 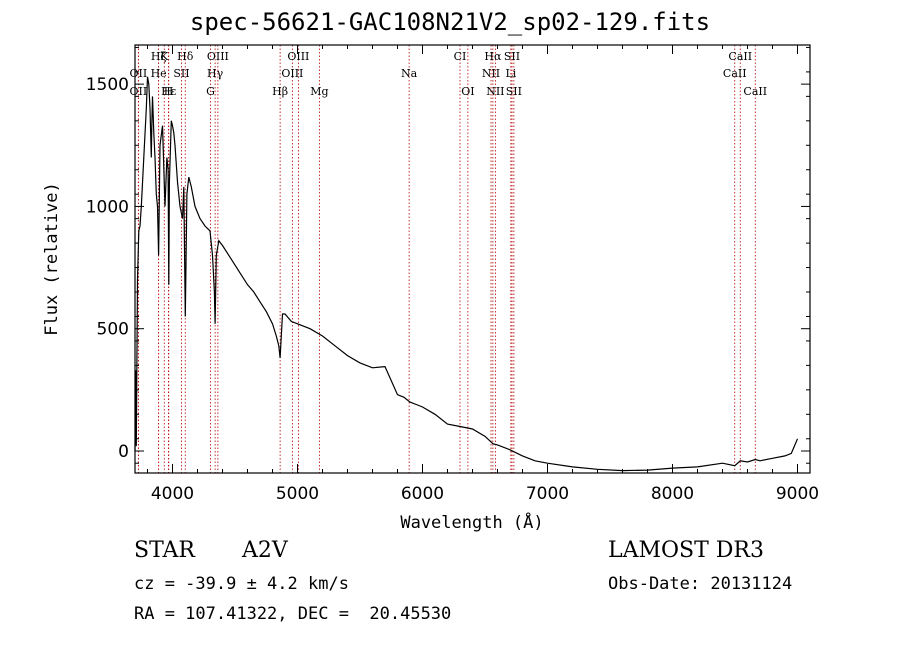 What do you see at coordinates (159, 56) in the screenshot?
I see `line-label: Hζ` at bounding box center [159, 56].